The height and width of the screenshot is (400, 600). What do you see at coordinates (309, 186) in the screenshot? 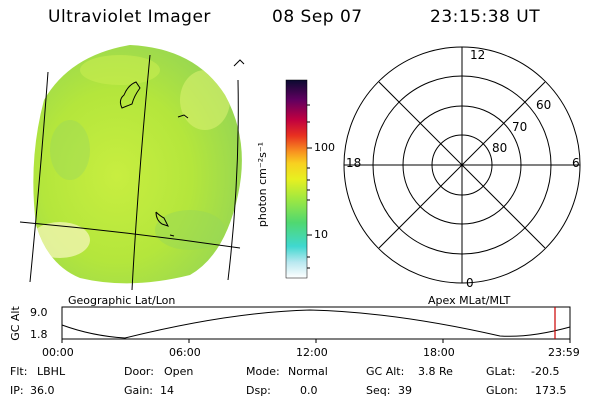
I see `colorbar-ticks` at bounding box center [309, 186].